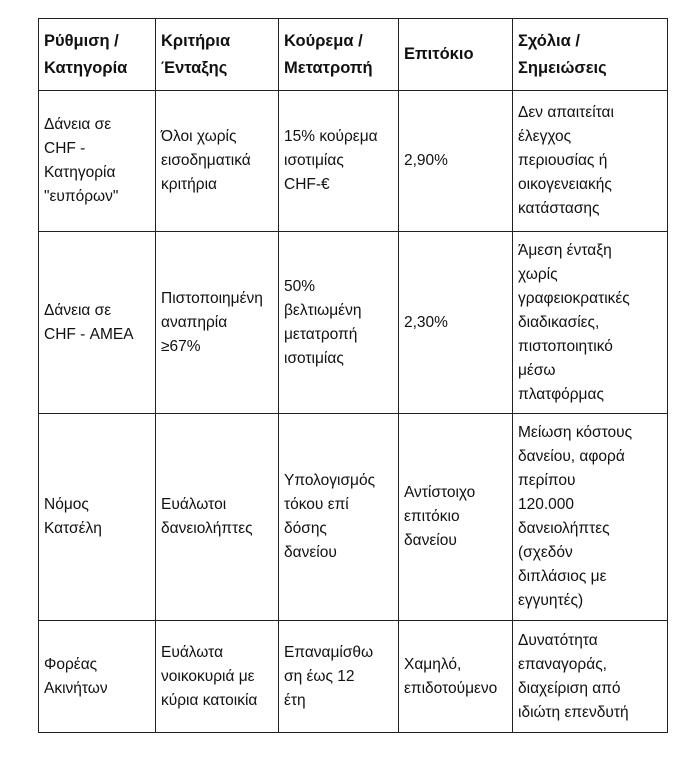 This screenshot has height=761, width=685. Describe the element at coordinates (455, 161) in the screenshot. I see `table-cell: 2,90%` at that location.